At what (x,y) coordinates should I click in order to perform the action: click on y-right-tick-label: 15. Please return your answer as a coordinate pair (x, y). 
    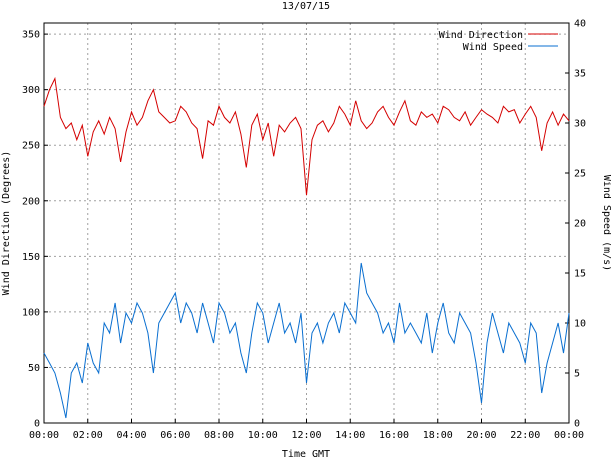
    Looking at the image, I should click on (580, 274).